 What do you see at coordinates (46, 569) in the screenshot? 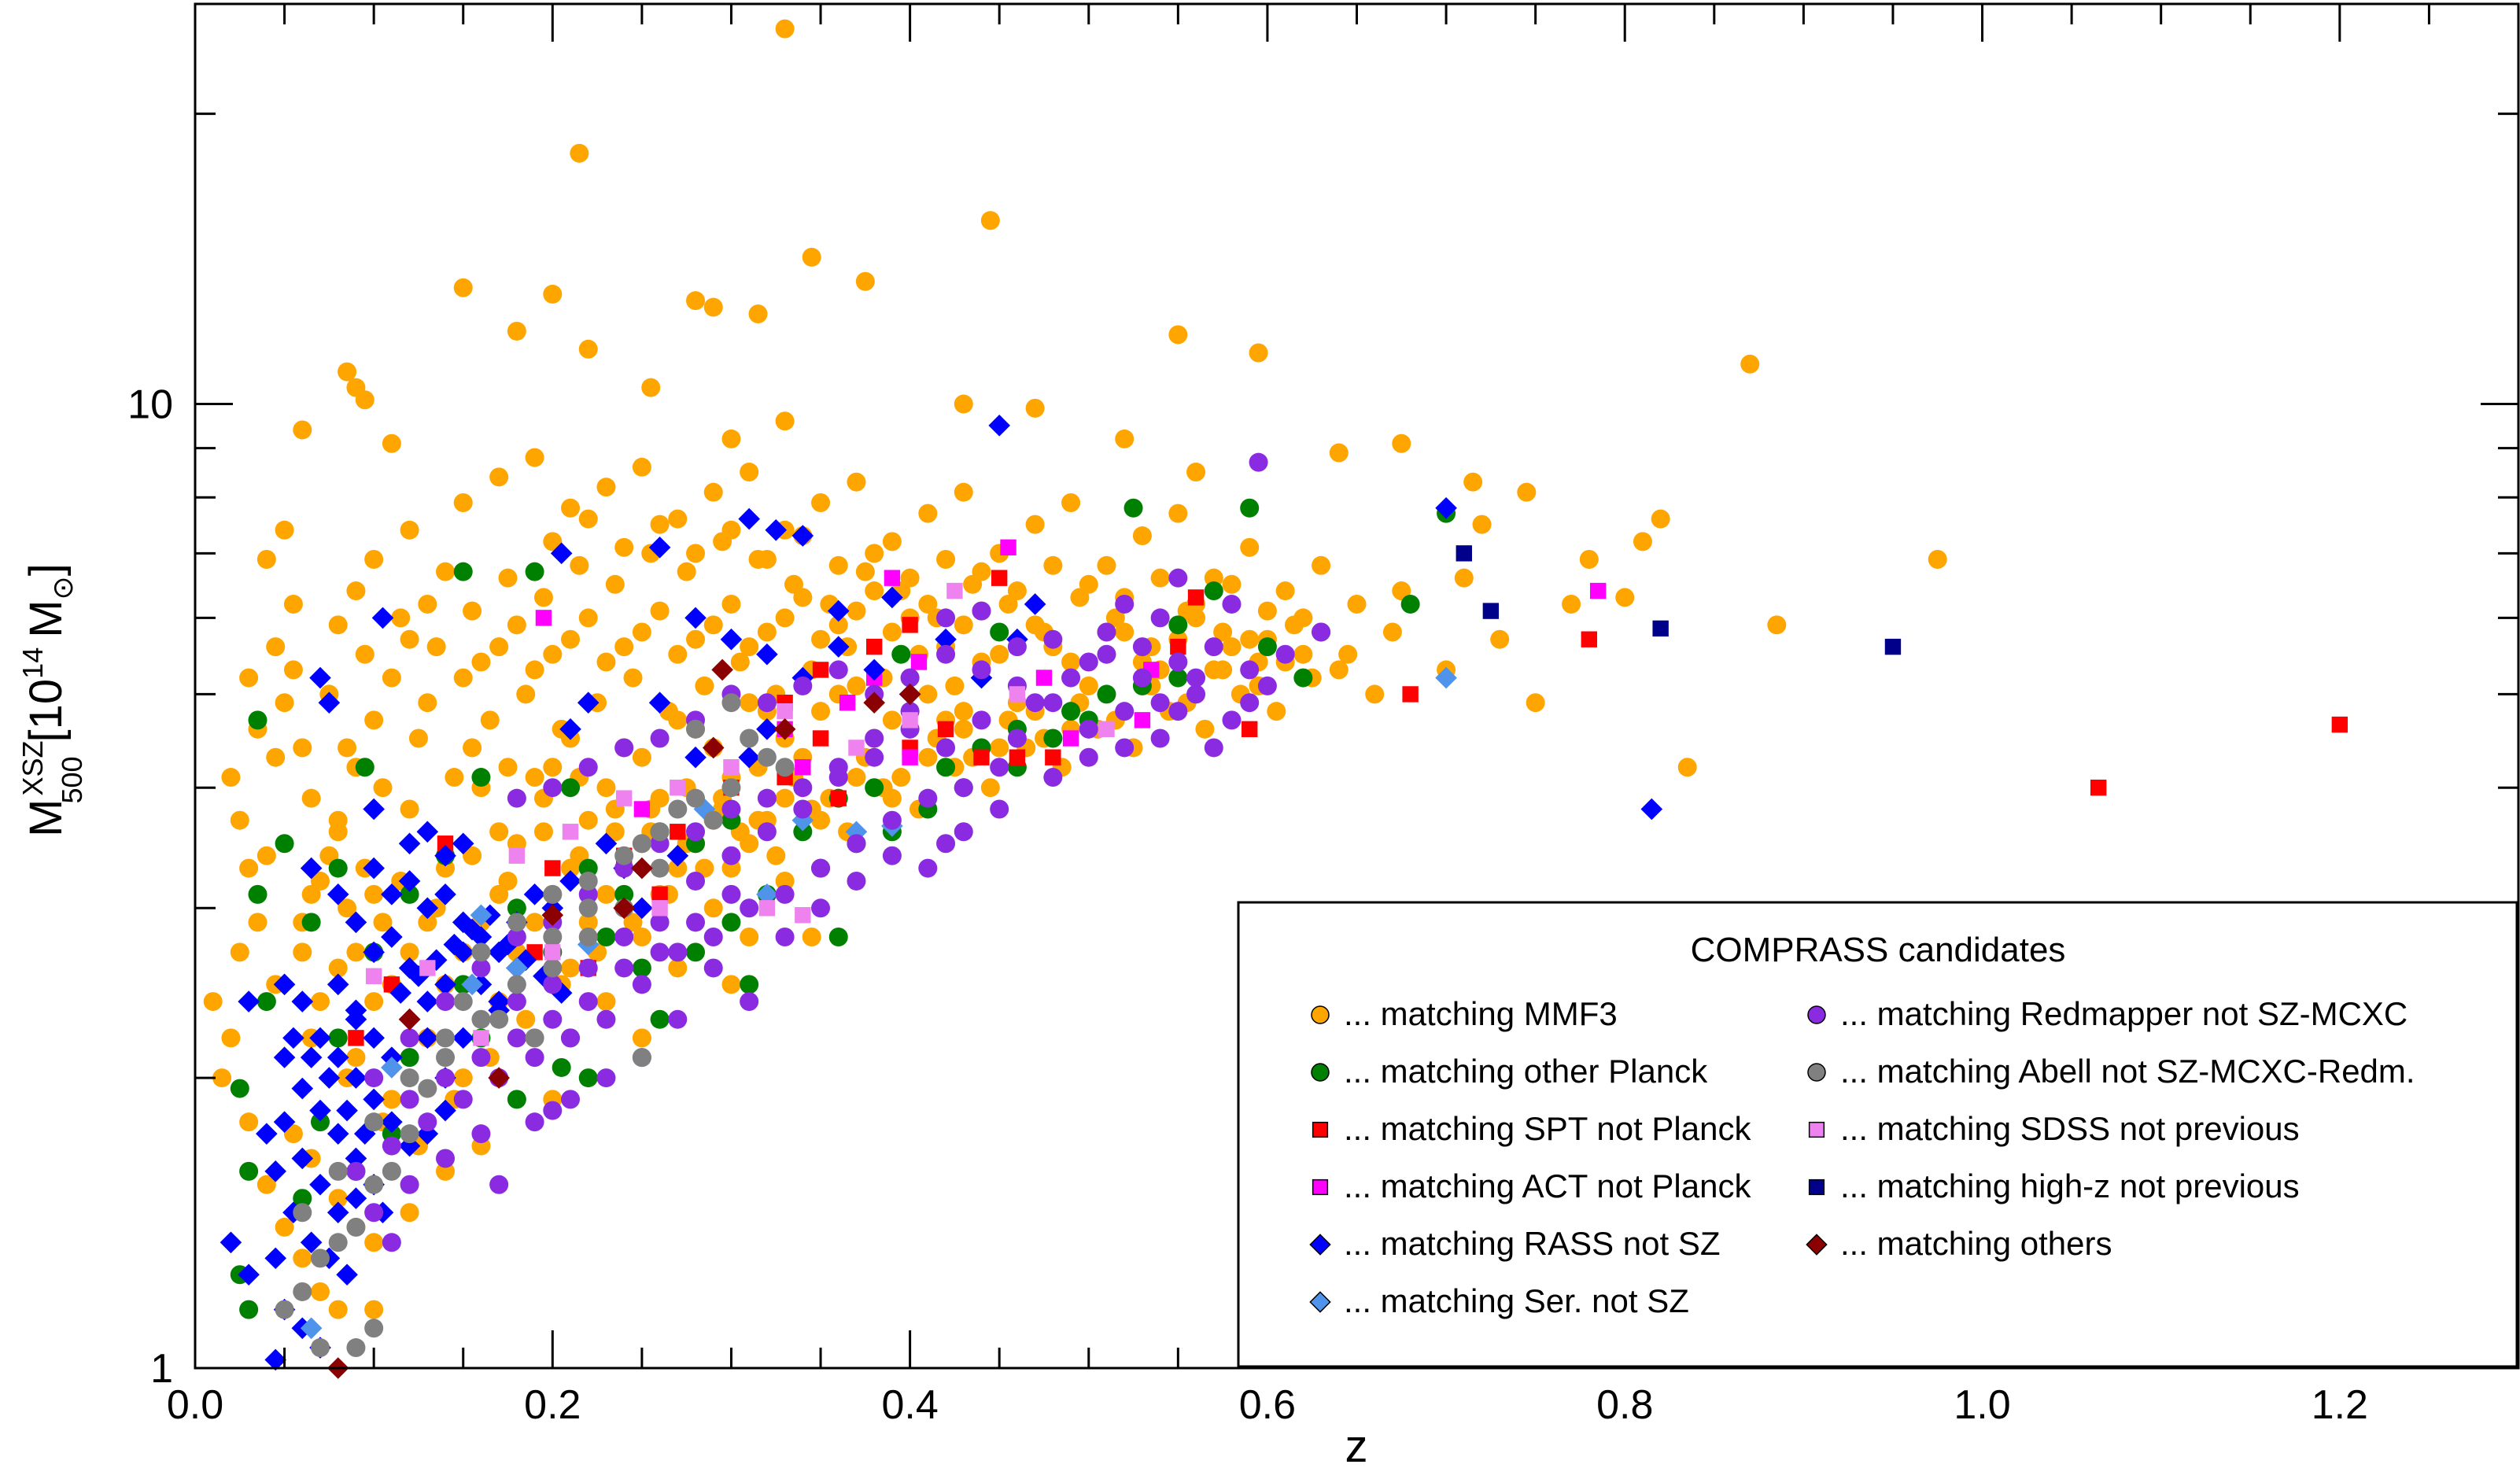
I see `y-axis-title-unit-close: ]` at bounding box center [46, 569].